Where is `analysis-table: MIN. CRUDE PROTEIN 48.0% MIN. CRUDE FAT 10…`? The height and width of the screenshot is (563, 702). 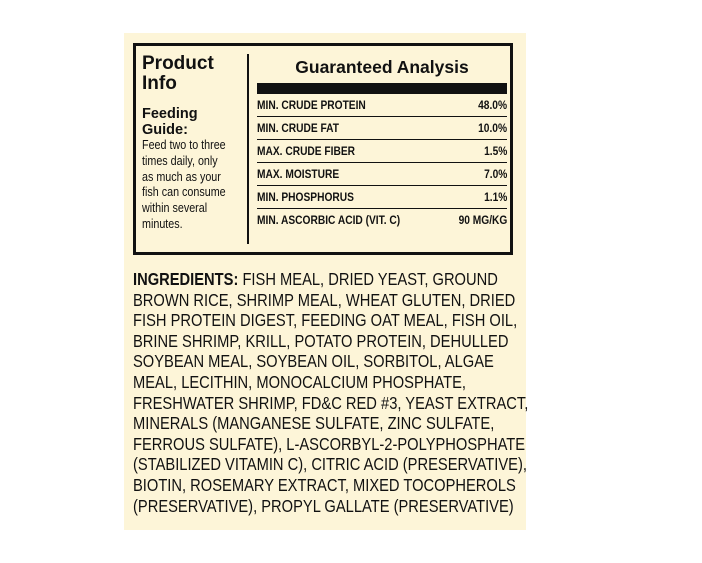
analysis-table: MIN. CRUDE PROTEIN 48.0% MIN. CRUDE FAT 10… is located at coordinates (382, 162).